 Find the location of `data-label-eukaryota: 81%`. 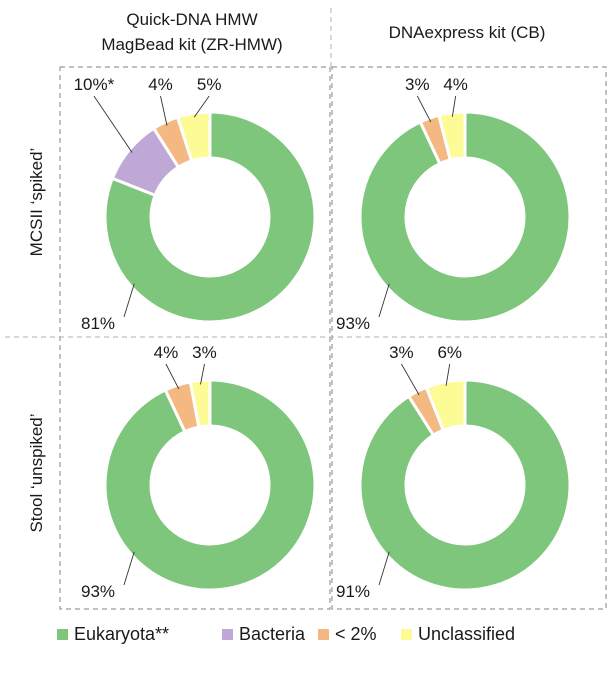

data-label-eukaryota: 81% is located at coordinates (98, 323).